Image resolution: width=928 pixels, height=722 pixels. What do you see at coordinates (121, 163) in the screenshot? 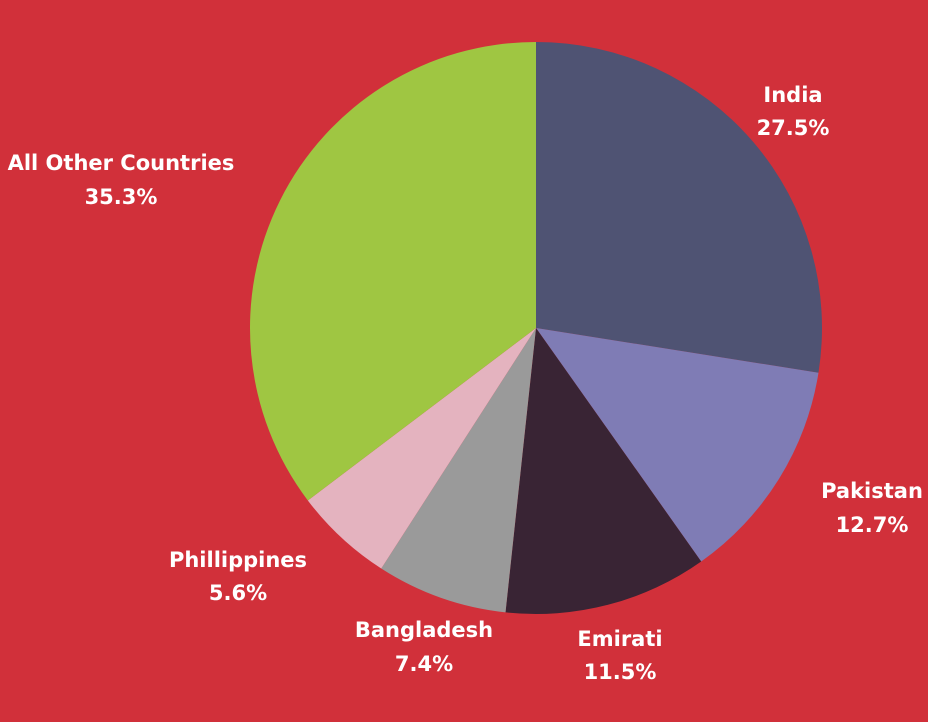
I see `slice-label-all-other-countries: All Other Countries` at bounding box center [121, 163].